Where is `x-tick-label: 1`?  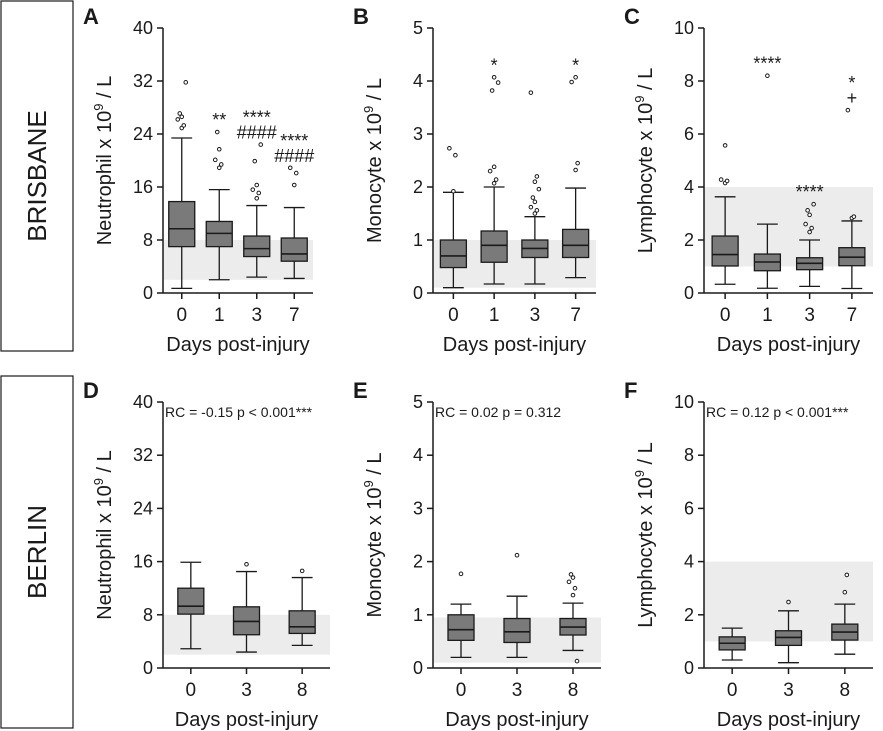
x-tick-label: 1 is located at coordinates (219, 315).